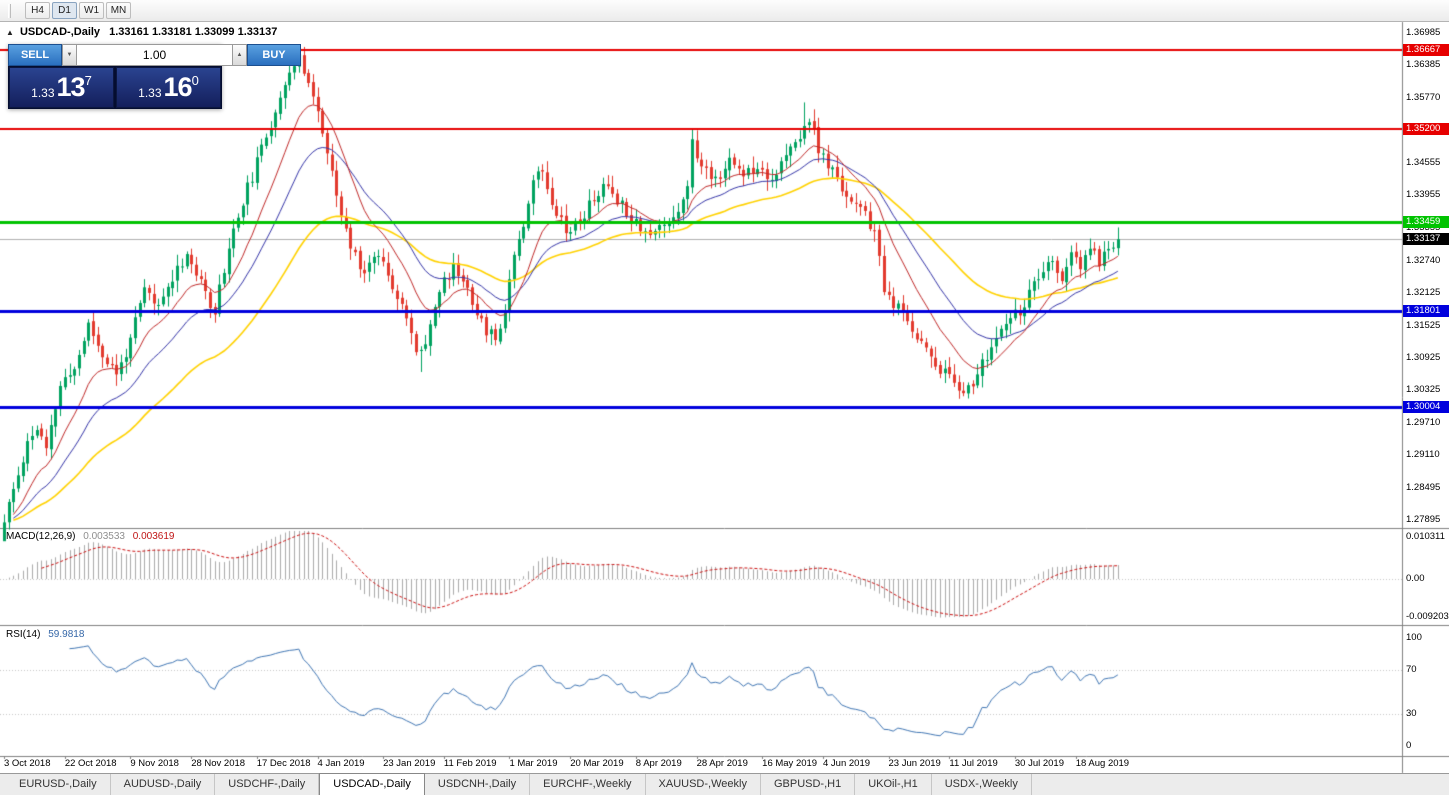 The image size is (1449, 795). What do you see at coordinates (1426, 50) in the screenshot?
I see `price-level-badge: 1.36667` at bounding box center [1426, 50].